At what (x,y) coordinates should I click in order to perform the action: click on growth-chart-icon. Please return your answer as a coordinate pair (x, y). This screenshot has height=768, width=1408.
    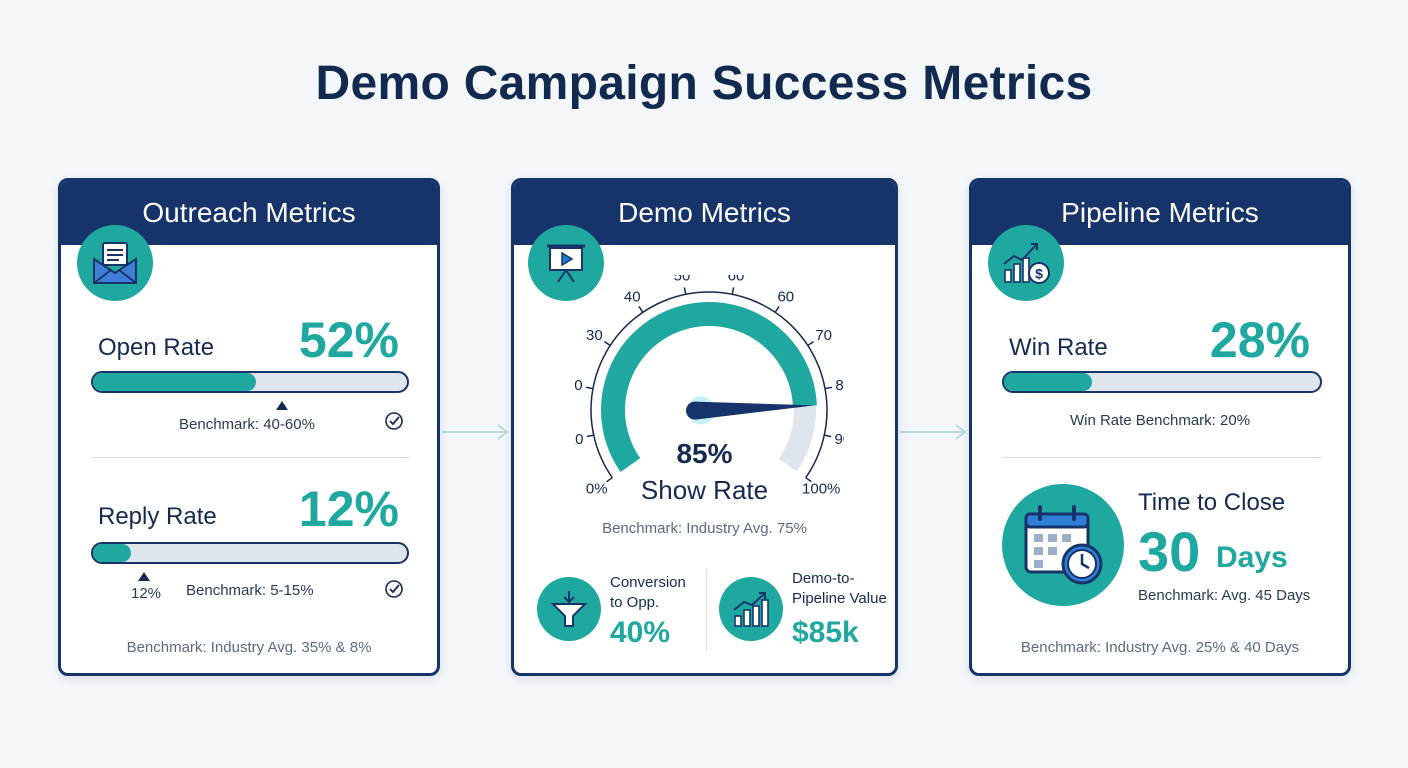
    Looking at the image, I should click on (751, 609).